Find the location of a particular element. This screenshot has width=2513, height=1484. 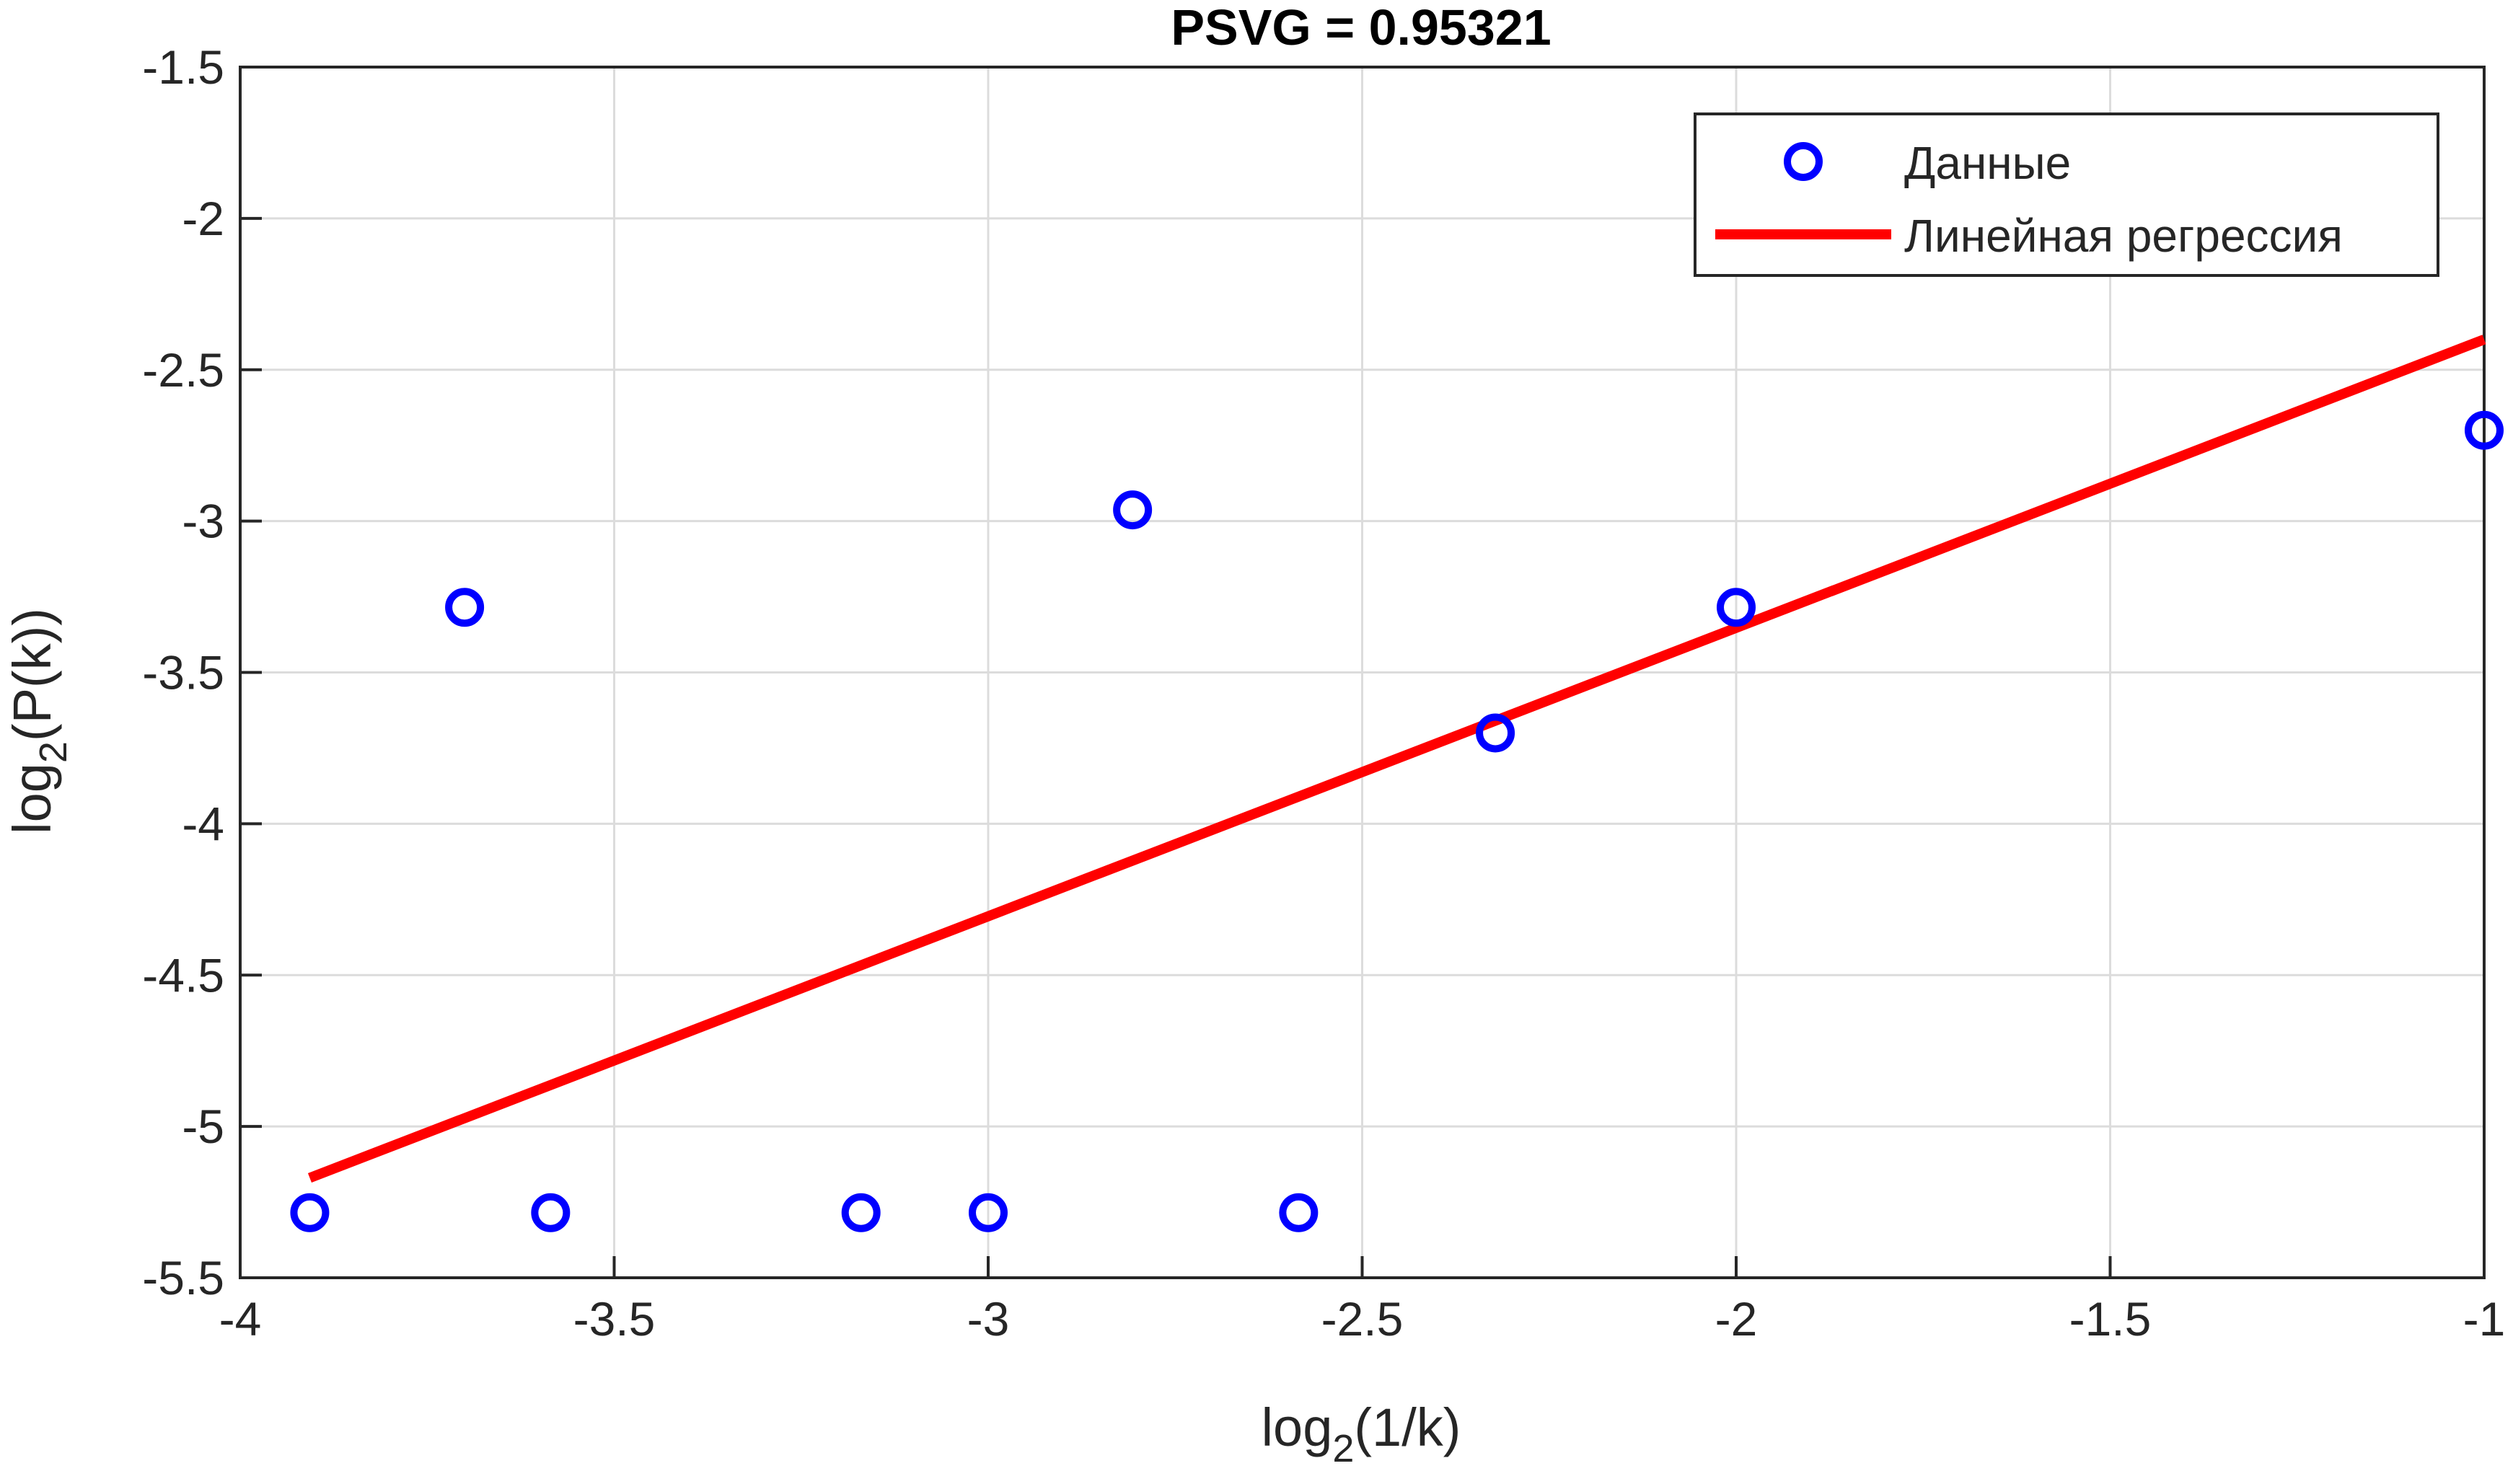

chart-title: PSVG = 0.95321 is located at coordinates (1361, 28).